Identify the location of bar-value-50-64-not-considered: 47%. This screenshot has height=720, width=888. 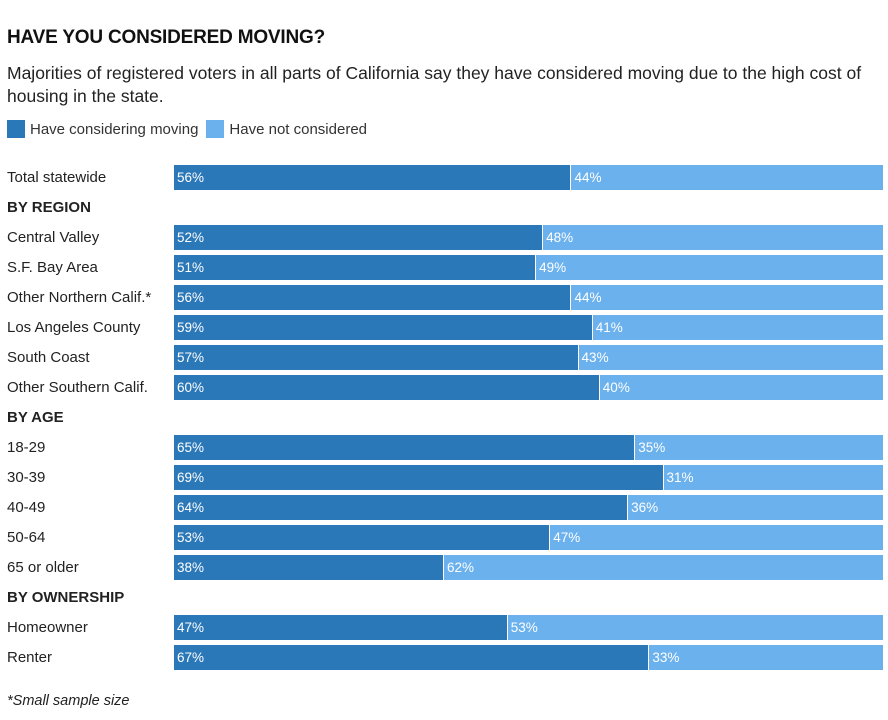
(567, 537).